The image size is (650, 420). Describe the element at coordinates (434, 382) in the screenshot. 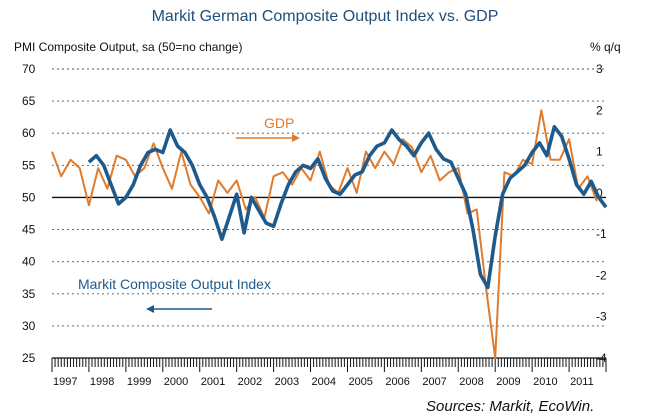

I see `x-tick-label: 2007` at that location.